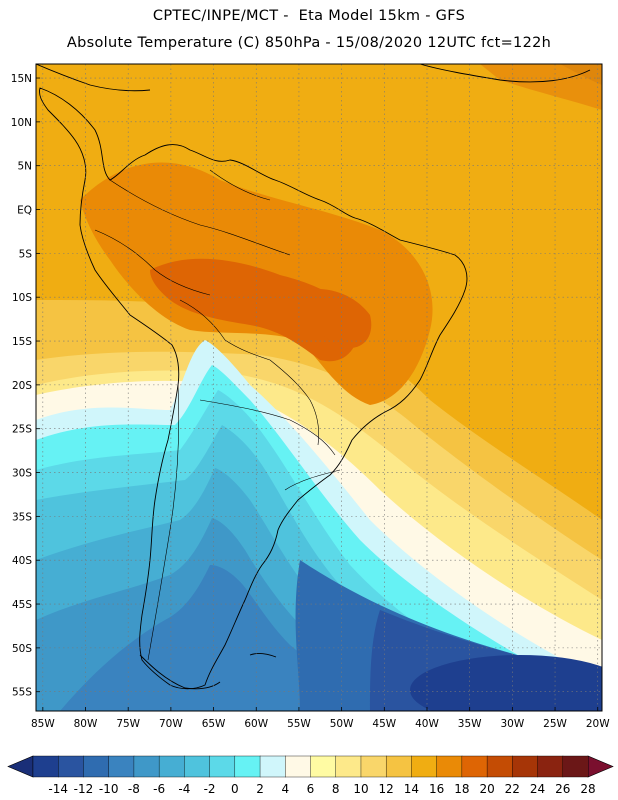  Describe the element at coordinates (336, 318) in the screenshot. I see `field-band-22-east` at that location.